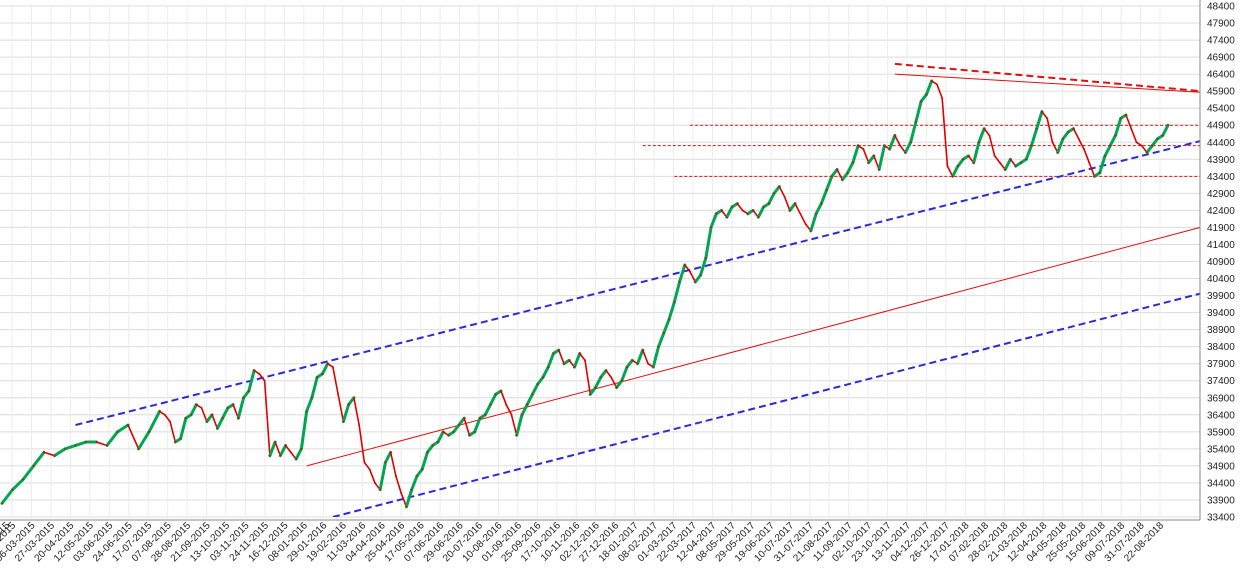 This screenshot has width=1248, height=576. Describe the element at coordinates (1221, 262) in the screenshot. I see `y-tick-label-15: 40900` at that location.